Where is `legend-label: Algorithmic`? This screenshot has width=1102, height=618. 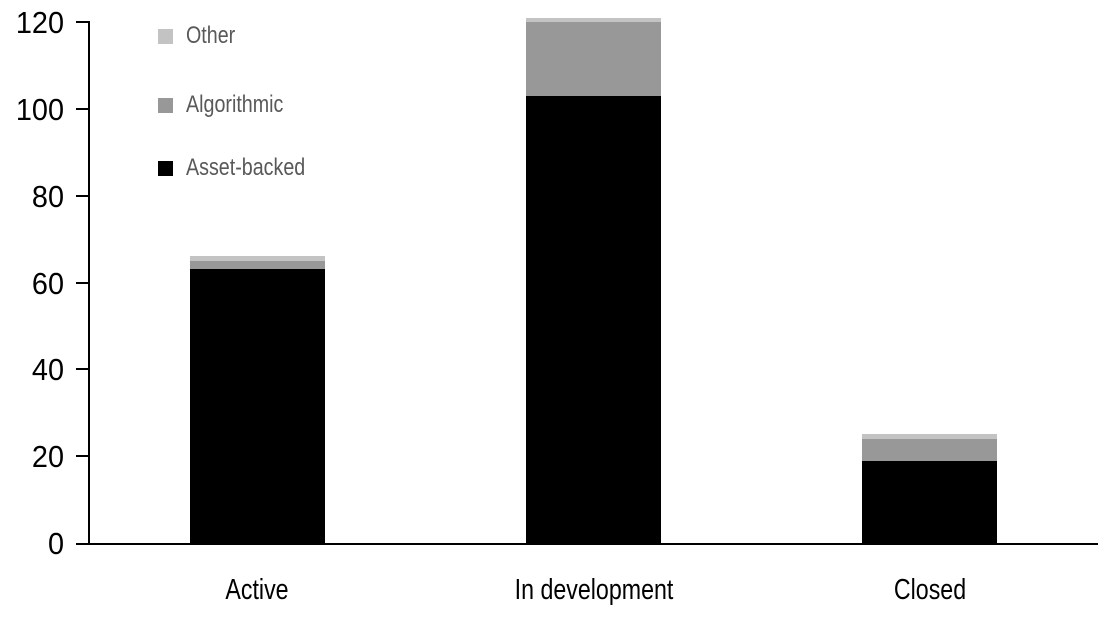
legend-label: Algorithmic is located at coordinates (235, 104).